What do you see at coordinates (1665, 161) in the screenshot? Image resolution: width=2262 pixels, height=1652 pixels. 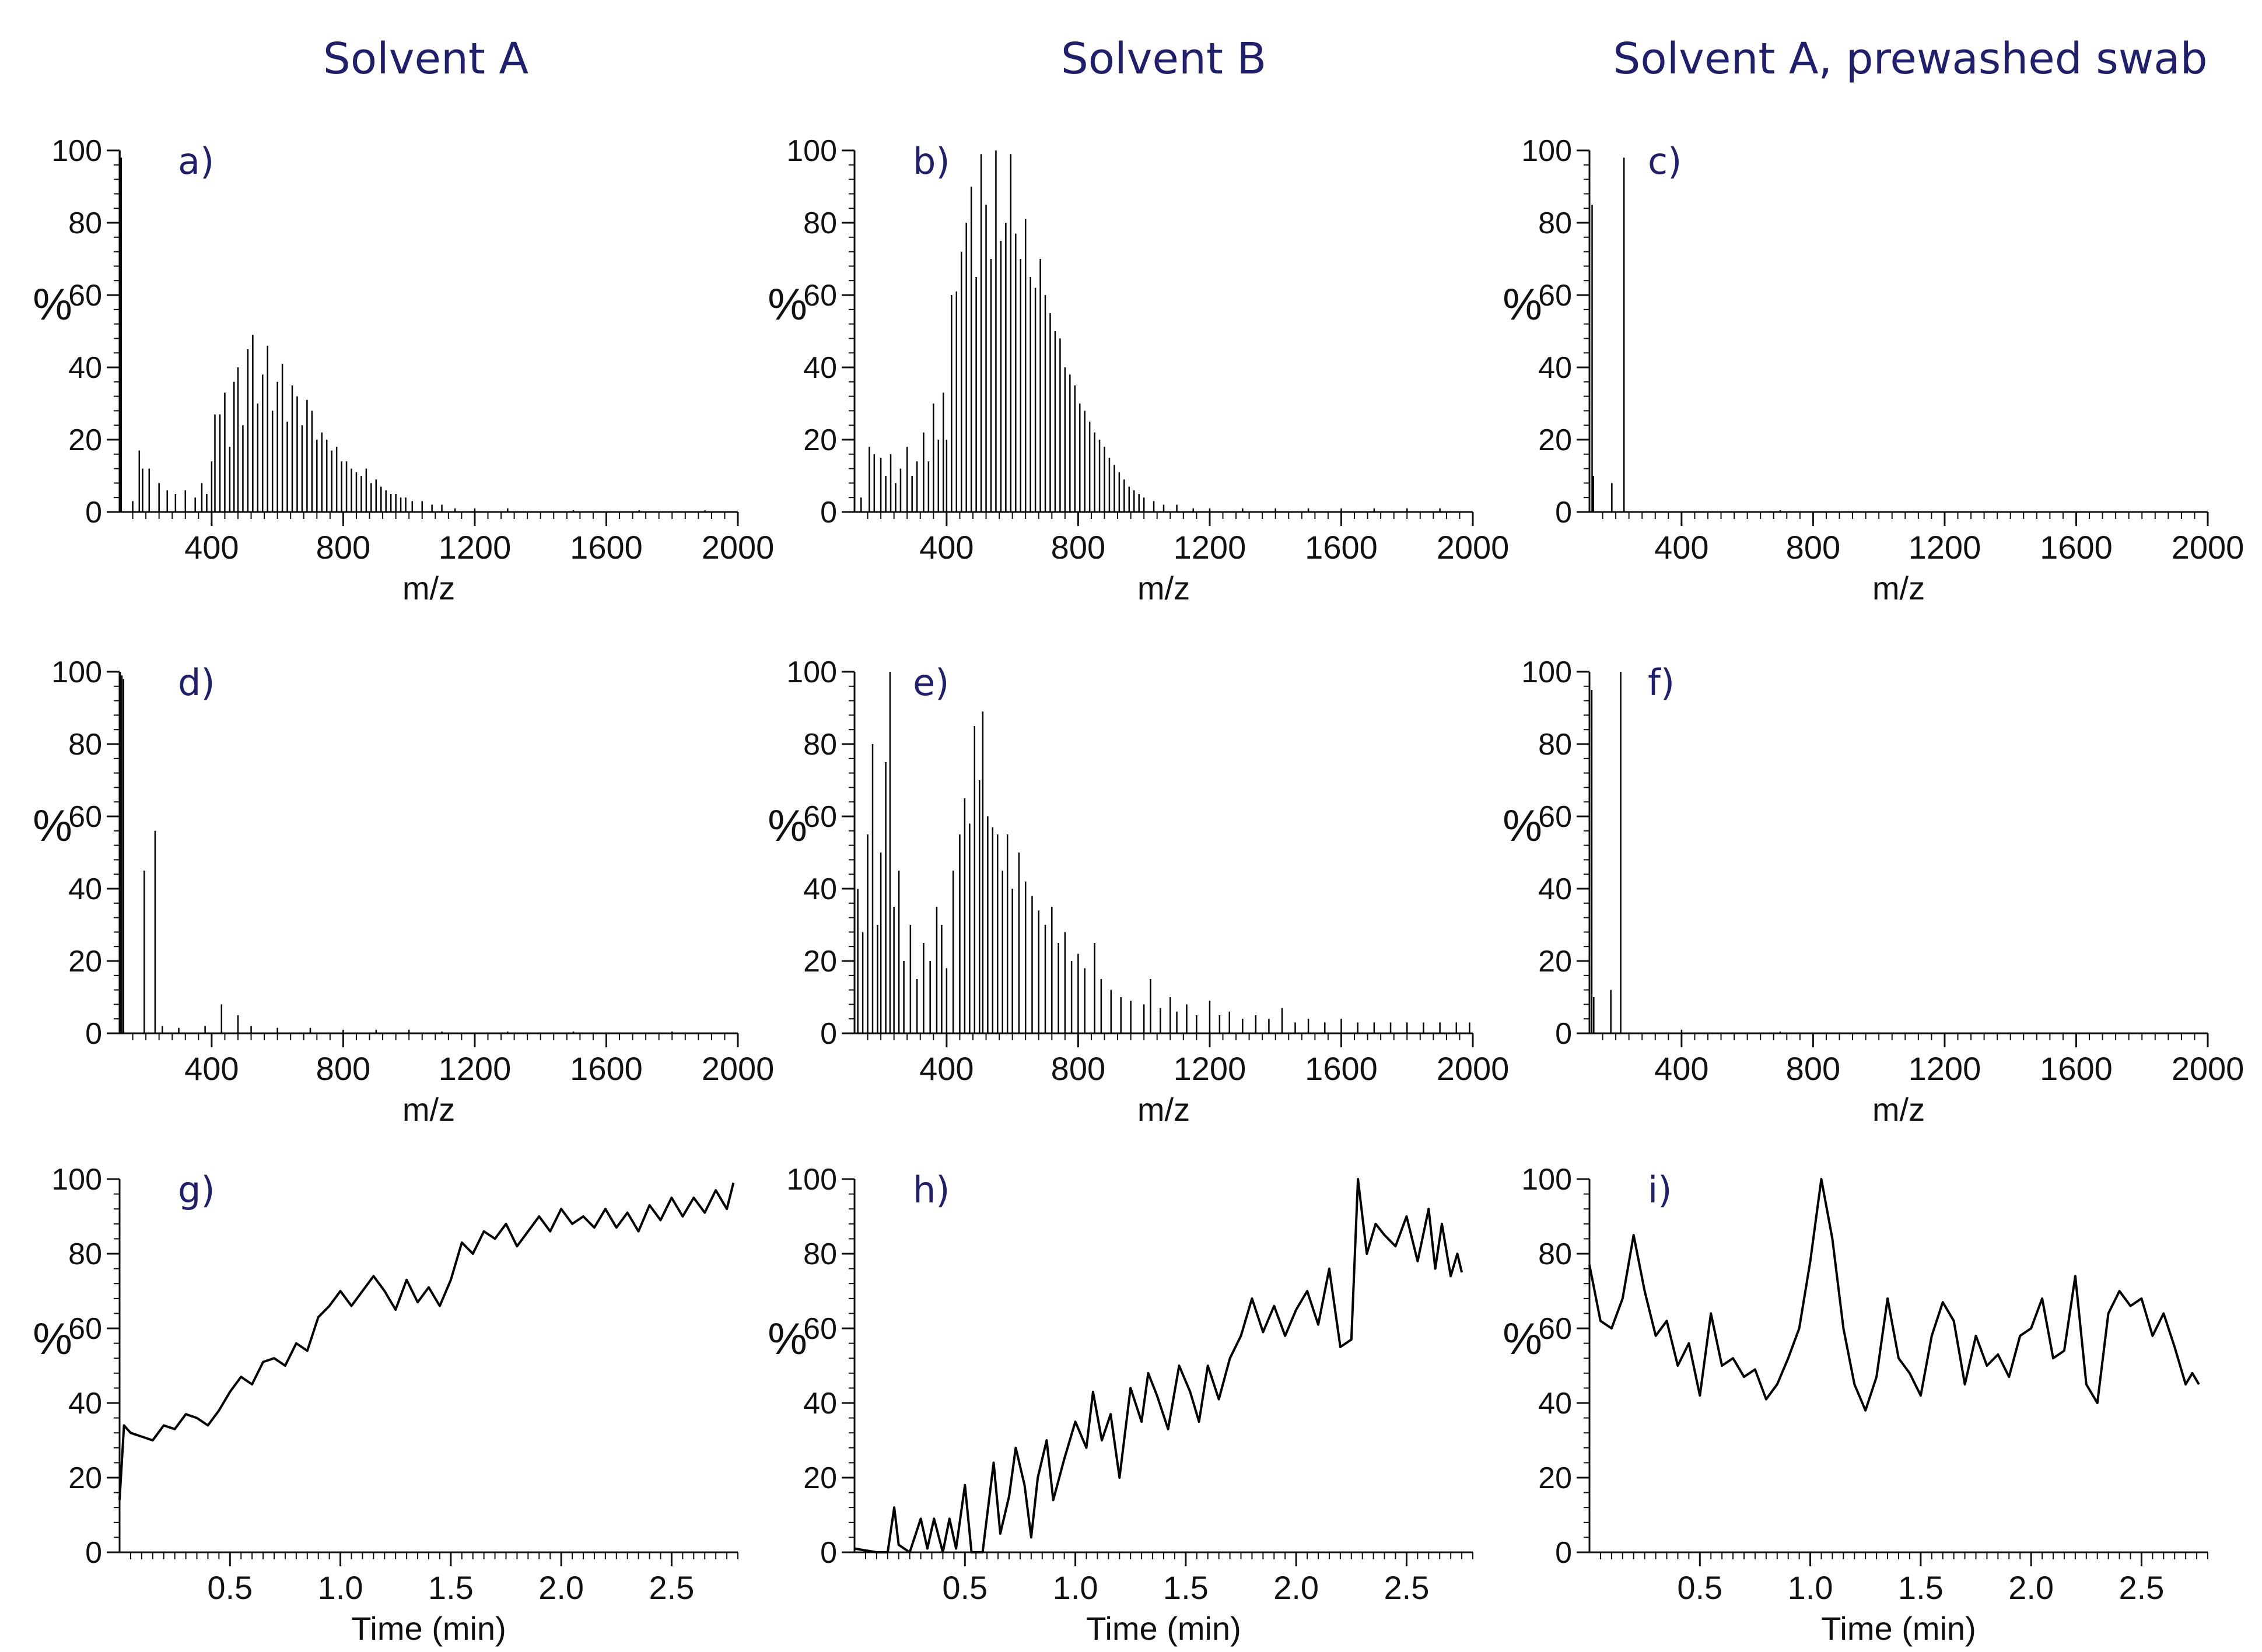 I see `panel-label: c)` at bounding box center [1665, 161].